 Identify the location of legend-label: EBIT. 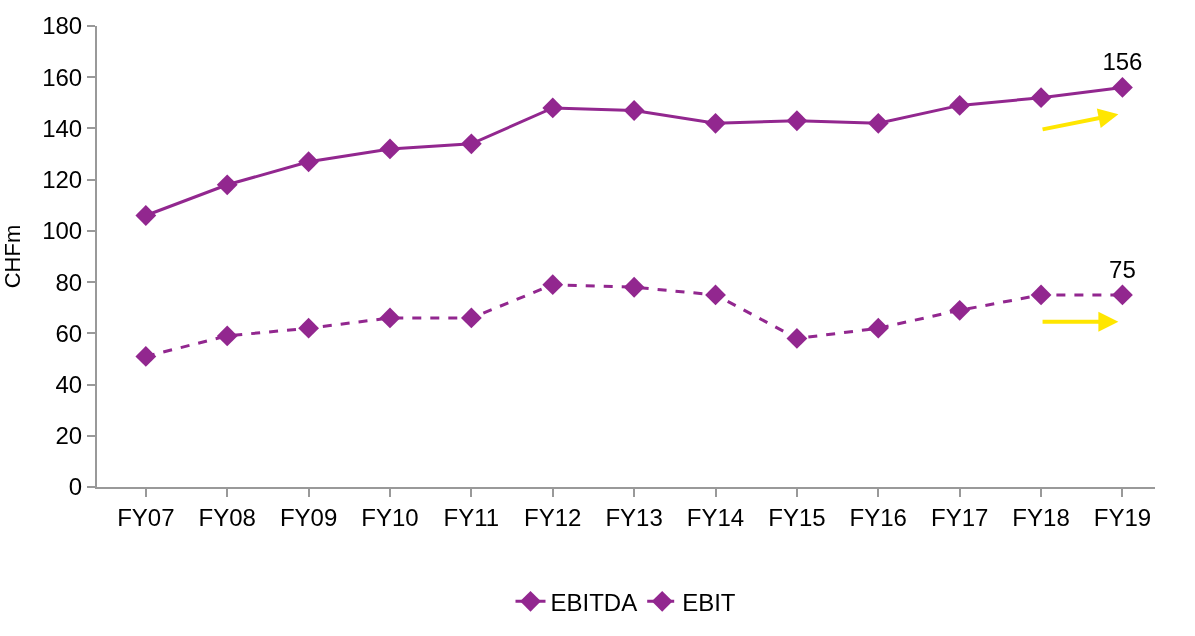
(709, 602).